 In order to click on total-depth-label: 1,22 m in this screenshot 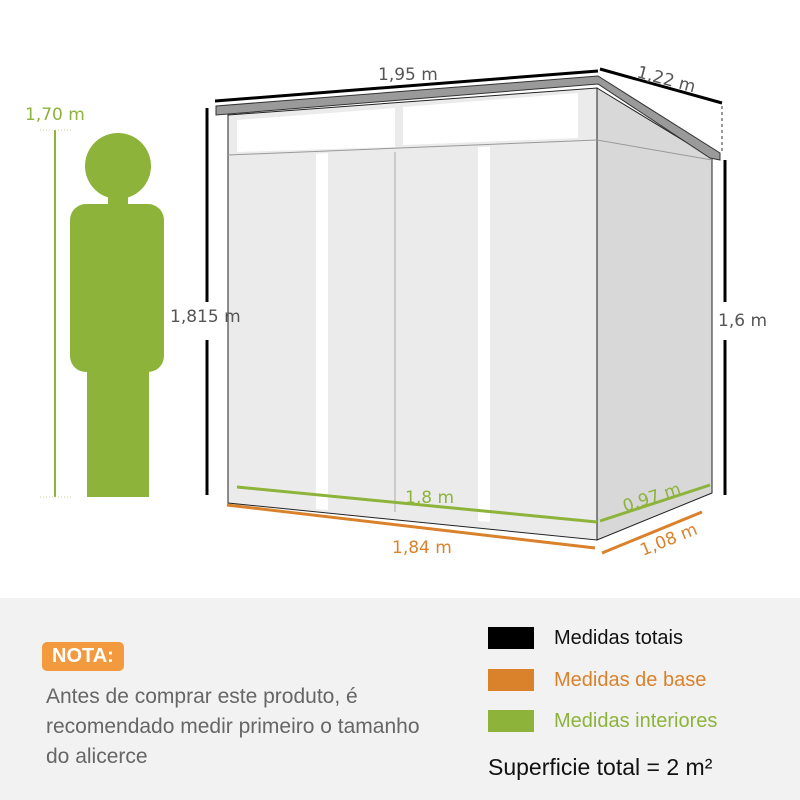, I will do `click(666, 80)`.